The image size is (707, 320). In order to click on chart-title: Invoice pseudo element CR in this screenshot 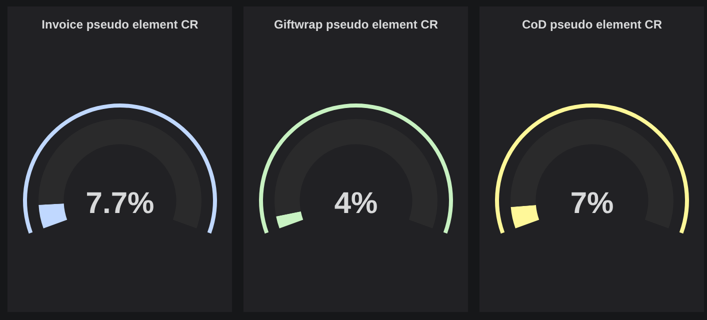, I will do `click(120, 25)`.